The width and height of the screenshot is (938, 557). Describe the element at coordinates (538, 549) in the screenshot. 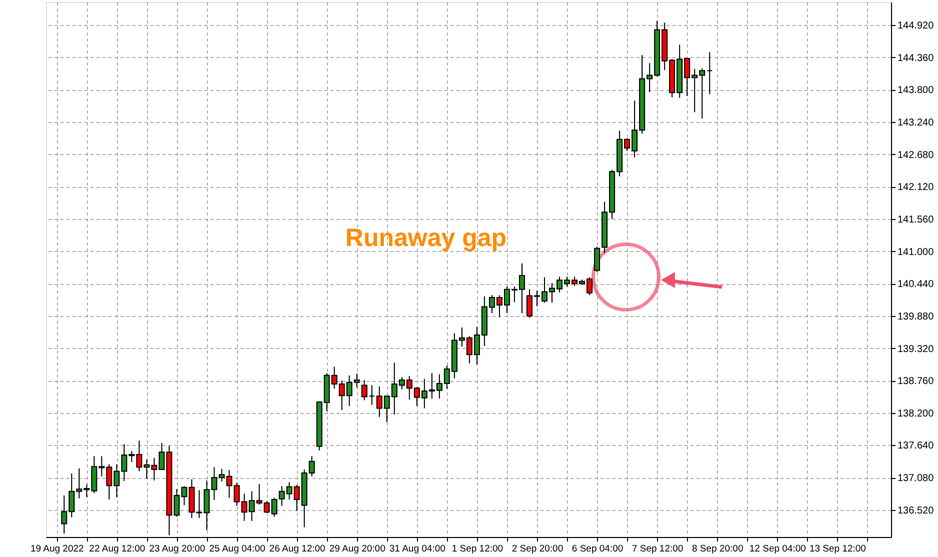

I see `x-tick-label: 2 Sep 20:00` at that location.